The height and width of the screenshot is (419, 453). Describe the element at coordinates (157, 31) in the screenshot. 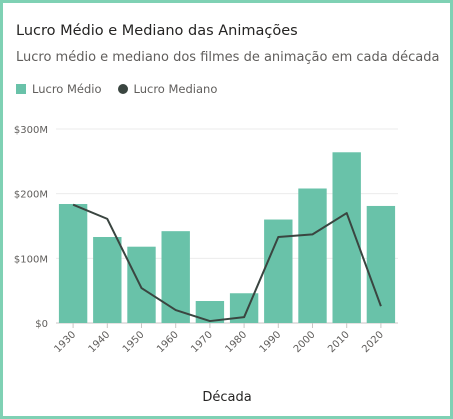

I see `chart-title: Lucro Médio e Mediano das Animações` at that location.